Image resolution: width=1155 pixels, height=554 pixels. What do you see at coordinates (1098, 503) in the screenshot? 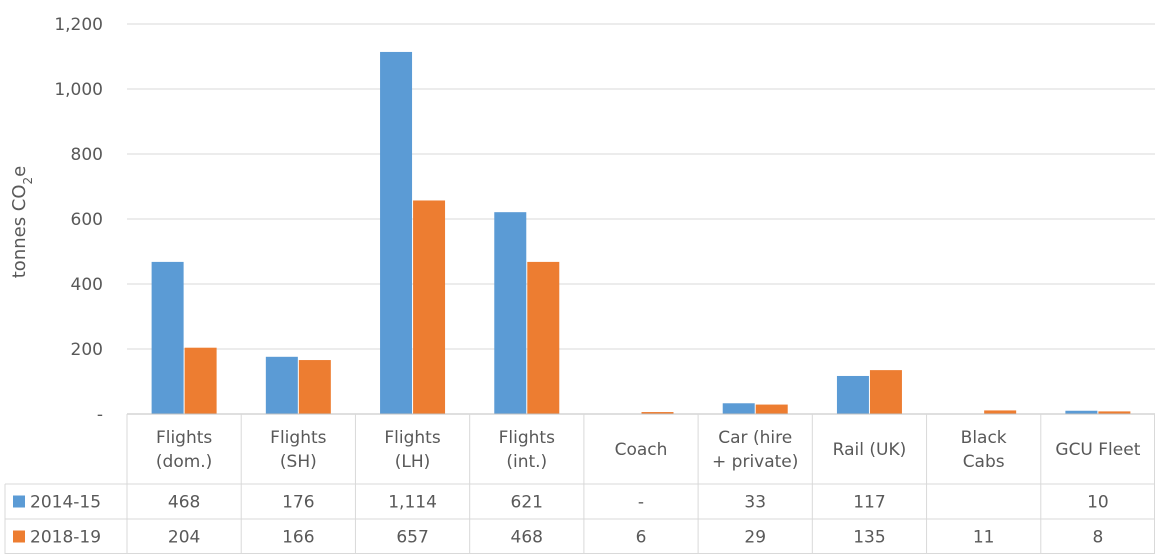
I see `data-label: 10` at bounding box center [1098, 503].